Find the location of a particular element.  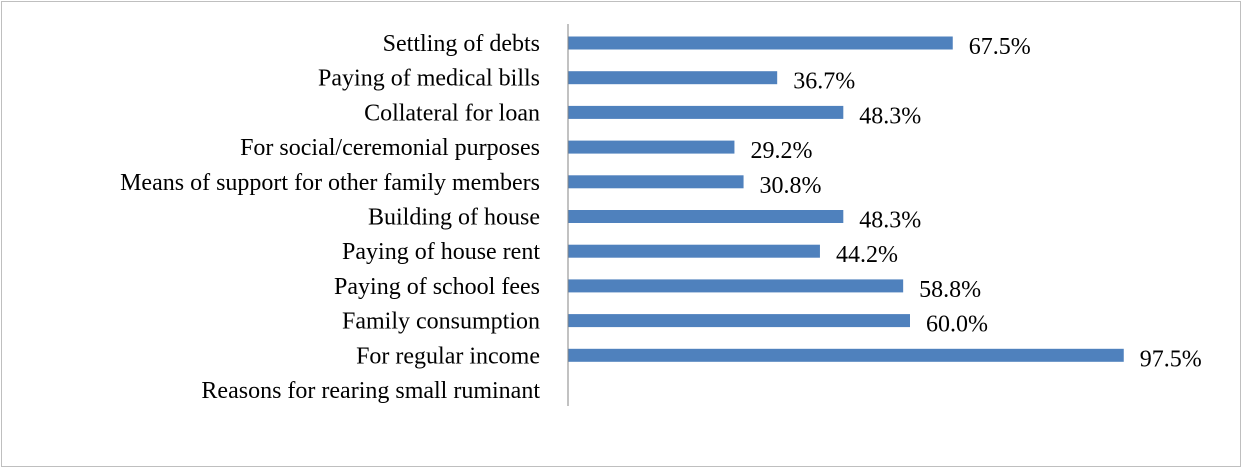

category-label: Collateral for loan is located at coordinates (452, 113).